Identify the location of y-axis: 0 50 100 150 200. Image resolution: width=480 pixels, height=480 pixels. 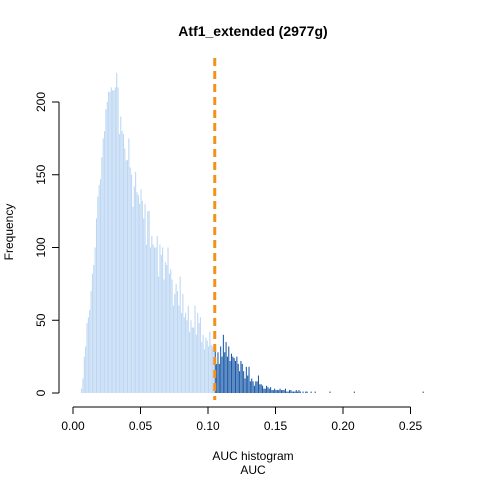
(47, 244).